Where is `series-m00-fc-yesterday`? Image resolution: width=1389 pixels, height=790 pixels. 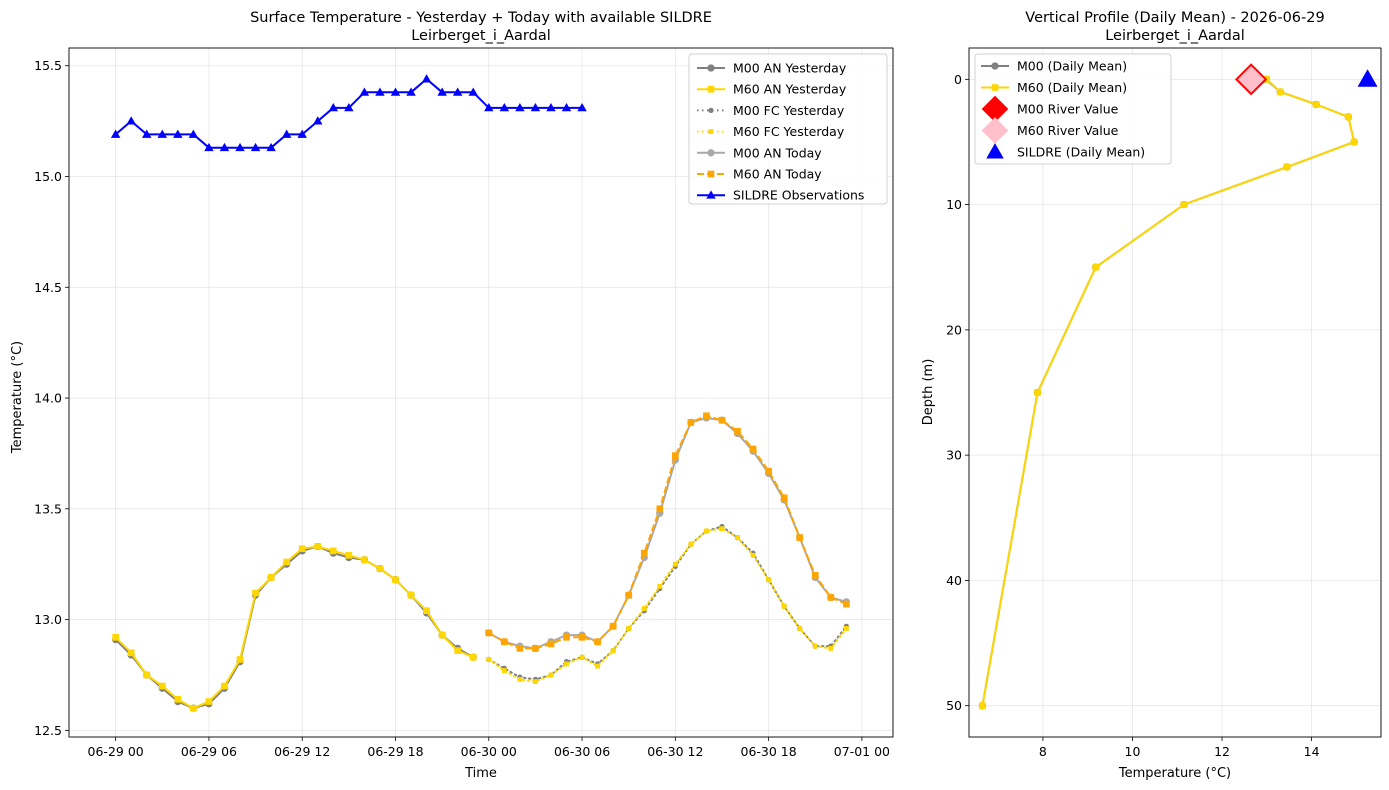 series-m00-fc-yesterday is located at coordinates (668, 603).